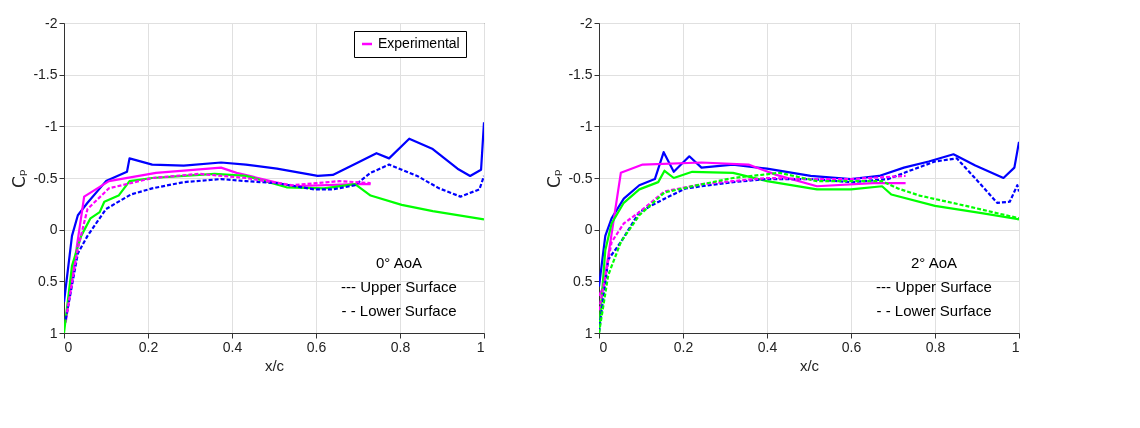 The width and height of the screenshot is (1140, 428). I want to click on legend-label: Experimental, so click(419, 43).